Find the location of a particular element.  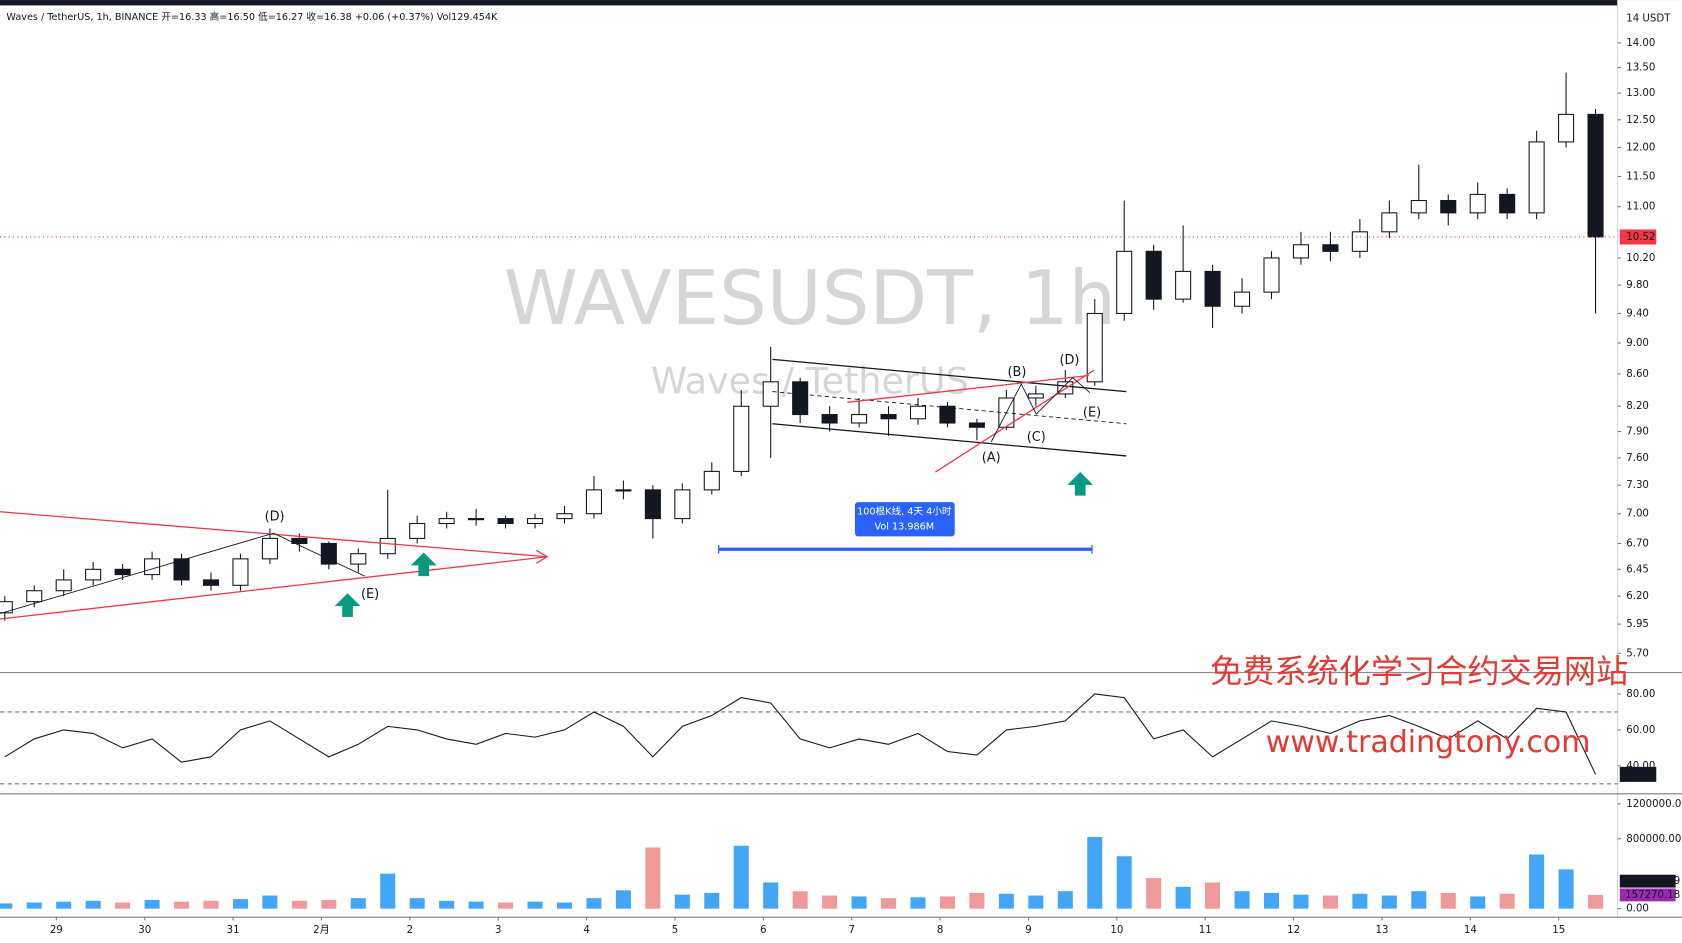

rsi-last-box is located at coordinates (1638, 774).